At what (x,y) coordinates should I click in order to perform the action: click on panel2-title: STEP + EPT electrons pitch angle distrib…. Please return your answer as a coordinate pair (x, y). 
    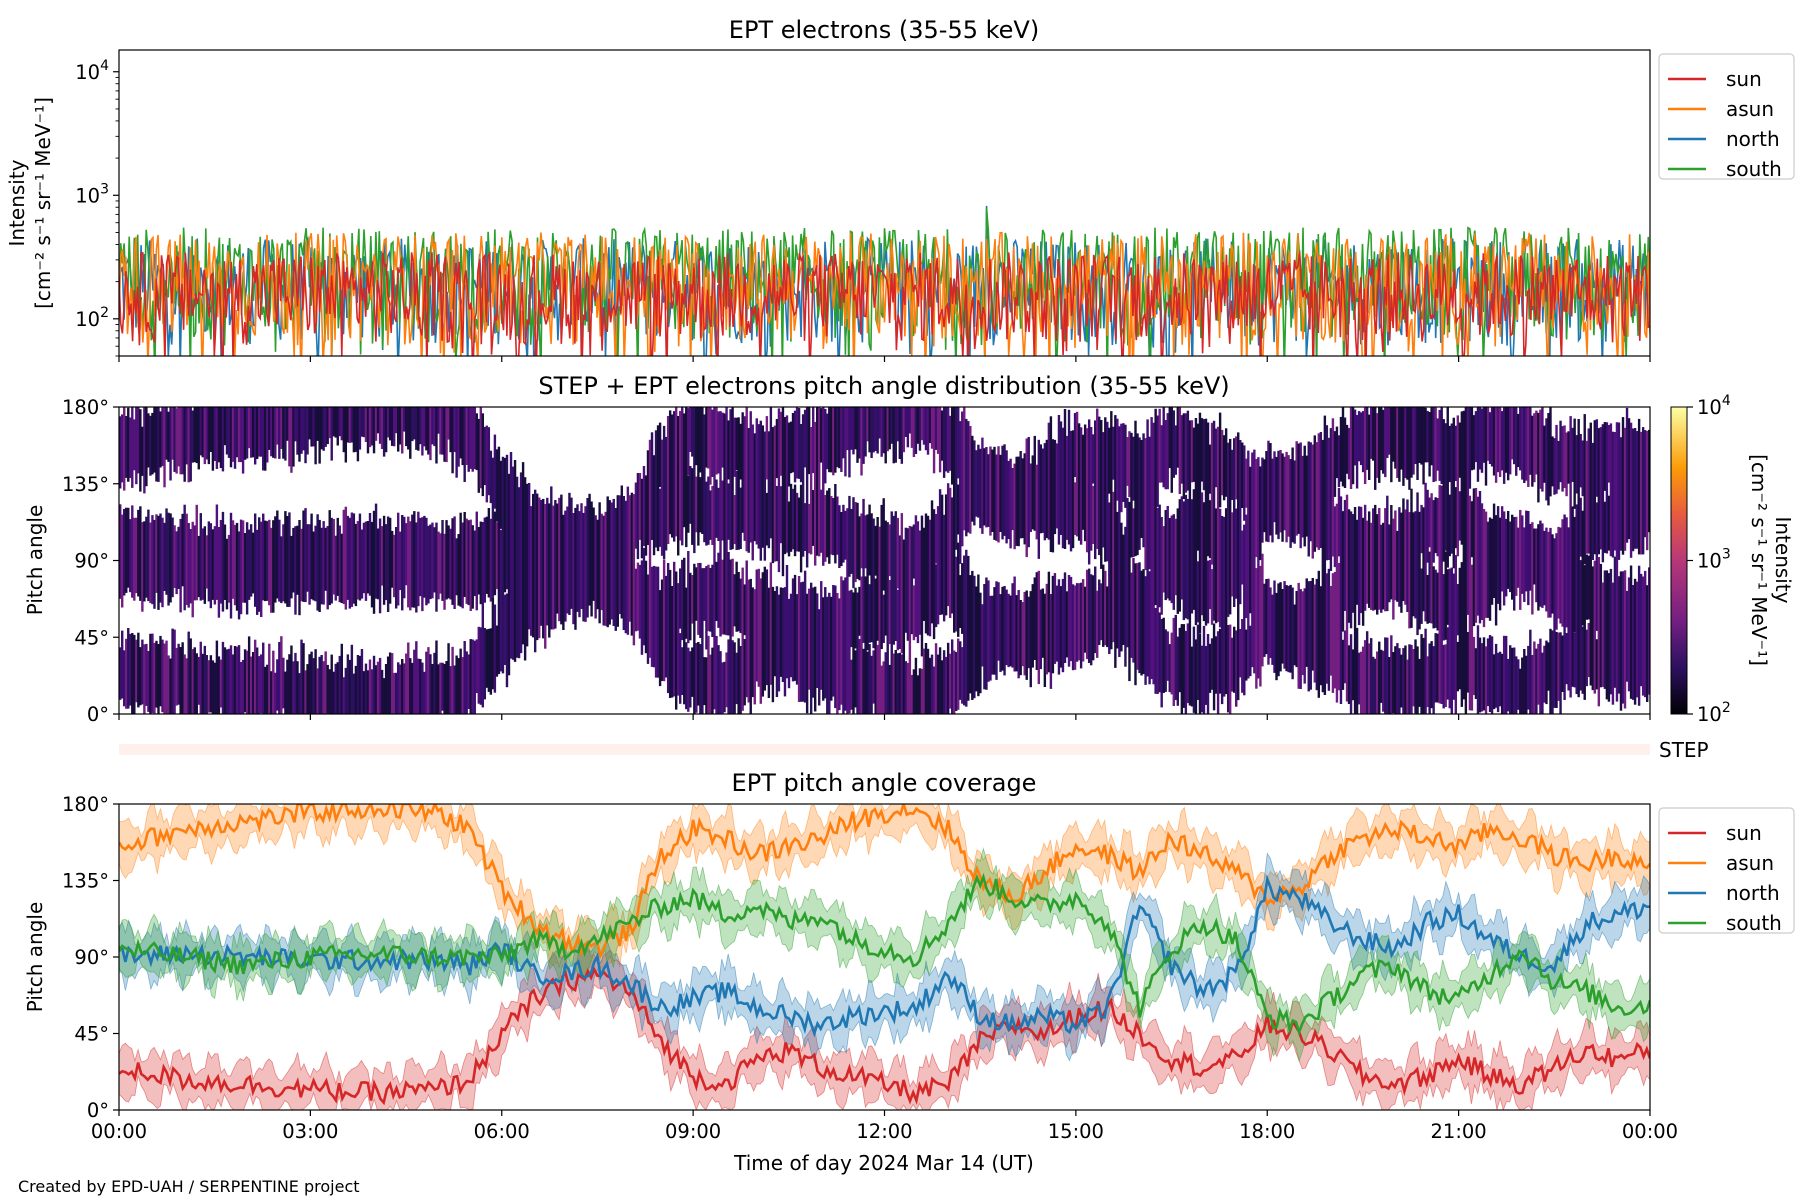
    Looking at the image, I should click on (883, 386).